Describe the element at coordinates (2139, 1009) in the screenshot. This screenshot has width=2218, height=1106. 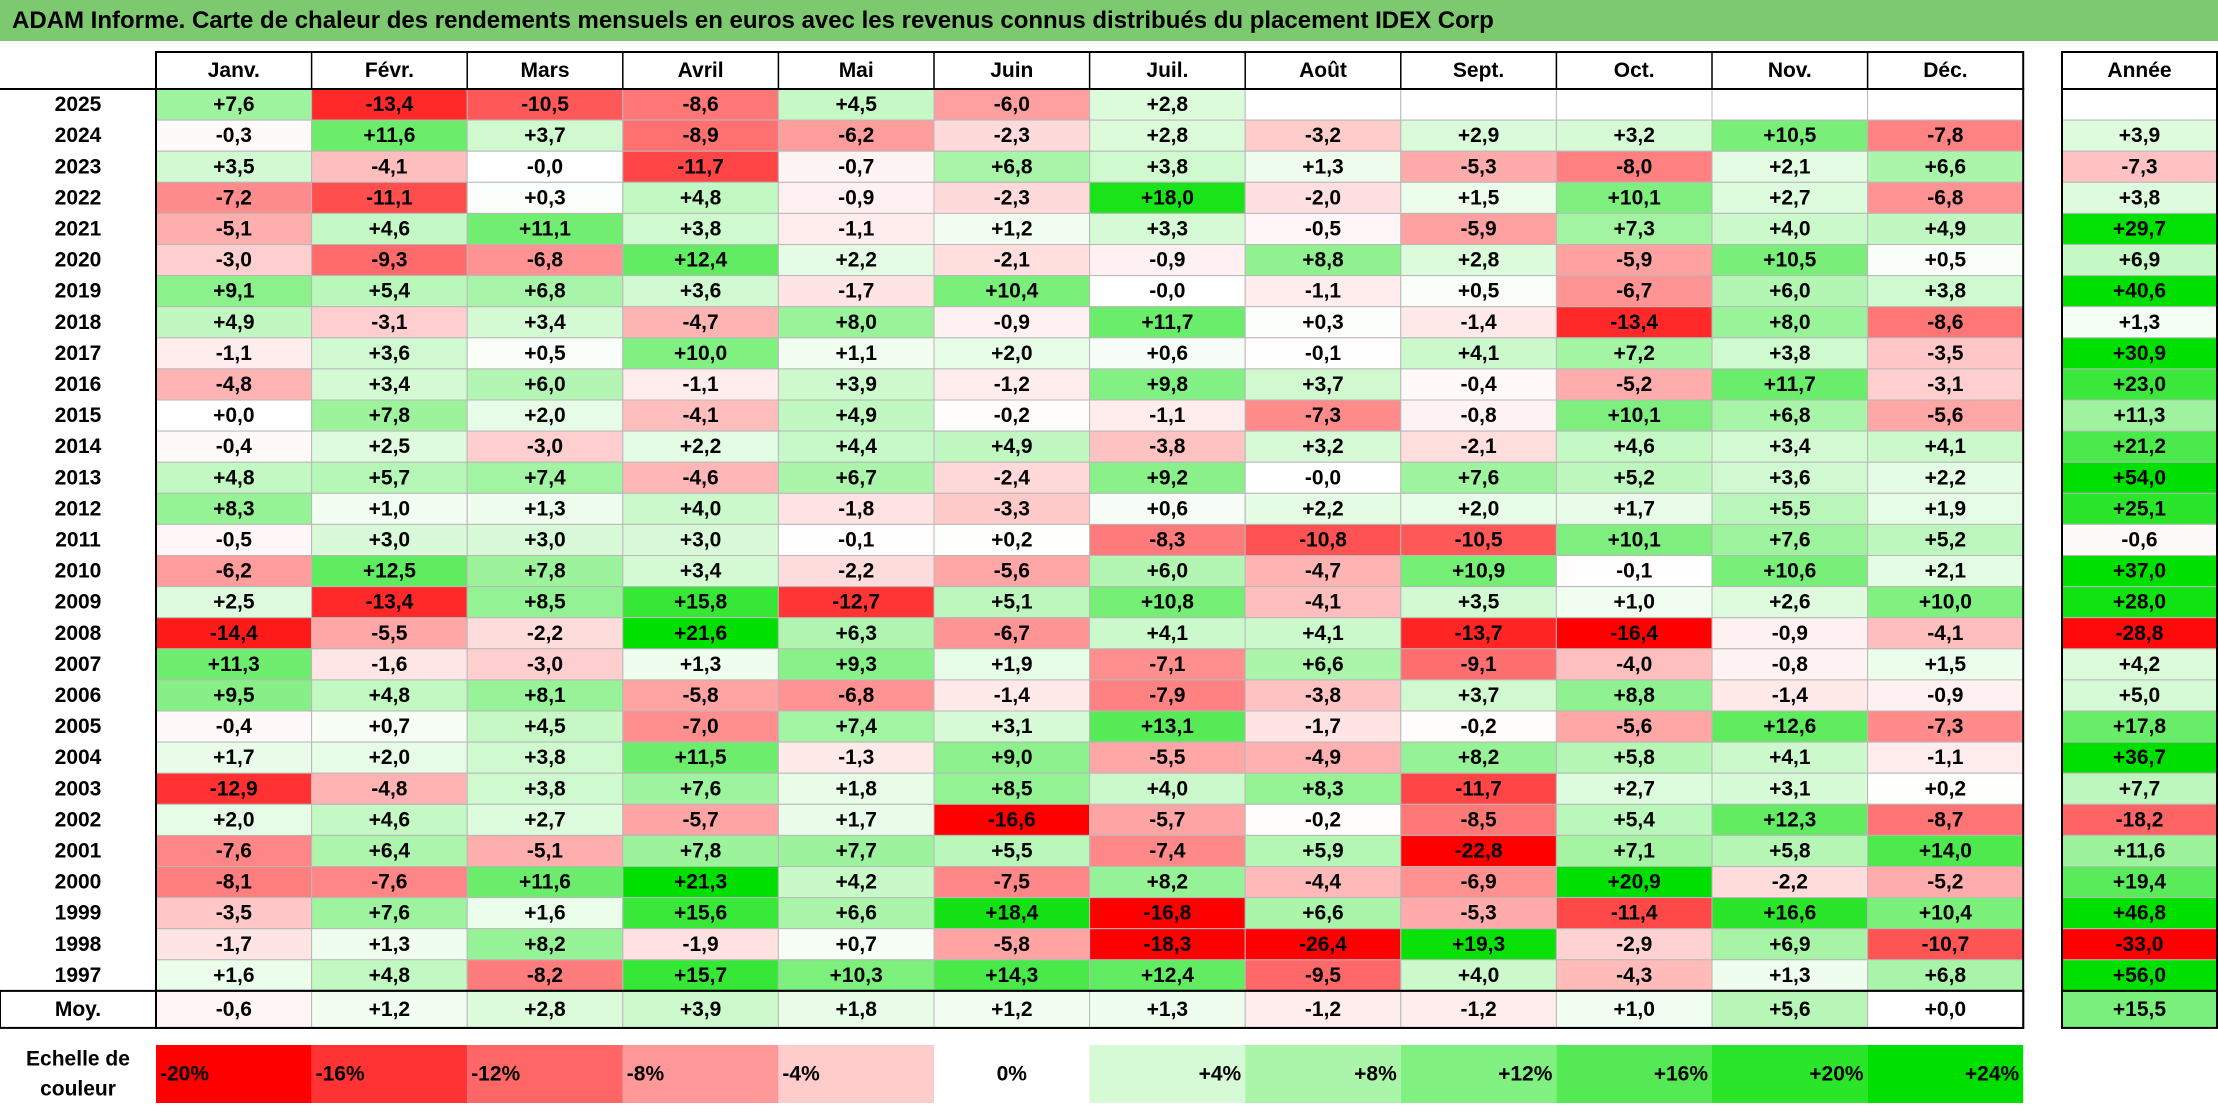
I see `average-year-value: +15,5` at that location.